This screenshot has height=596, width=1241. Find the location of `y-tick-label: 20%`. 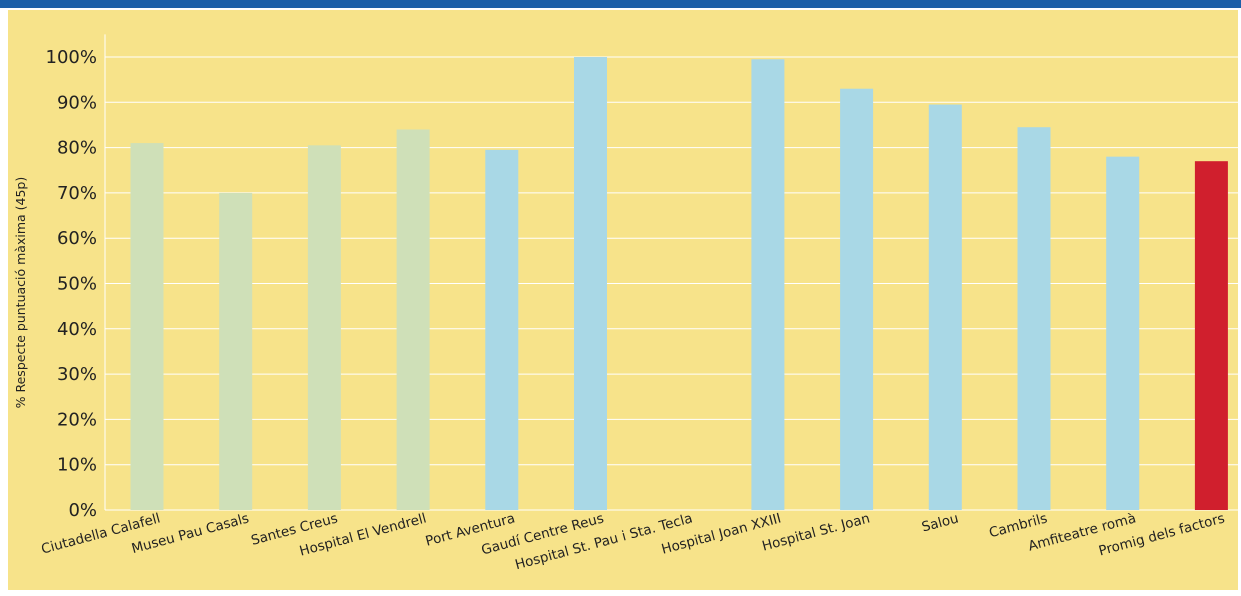

y-tick-label: 20% is located at coordinates (77, 419).